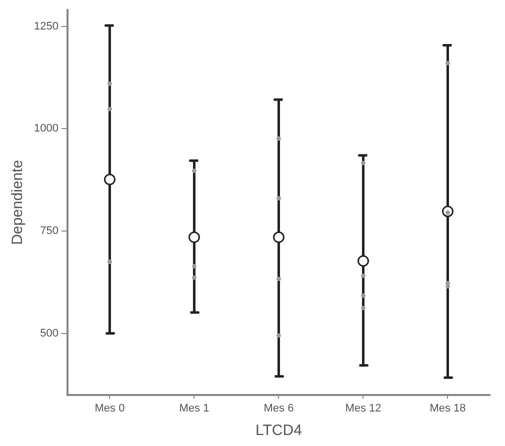  I want to click on y-tick-label: 500, so click(49, 333).